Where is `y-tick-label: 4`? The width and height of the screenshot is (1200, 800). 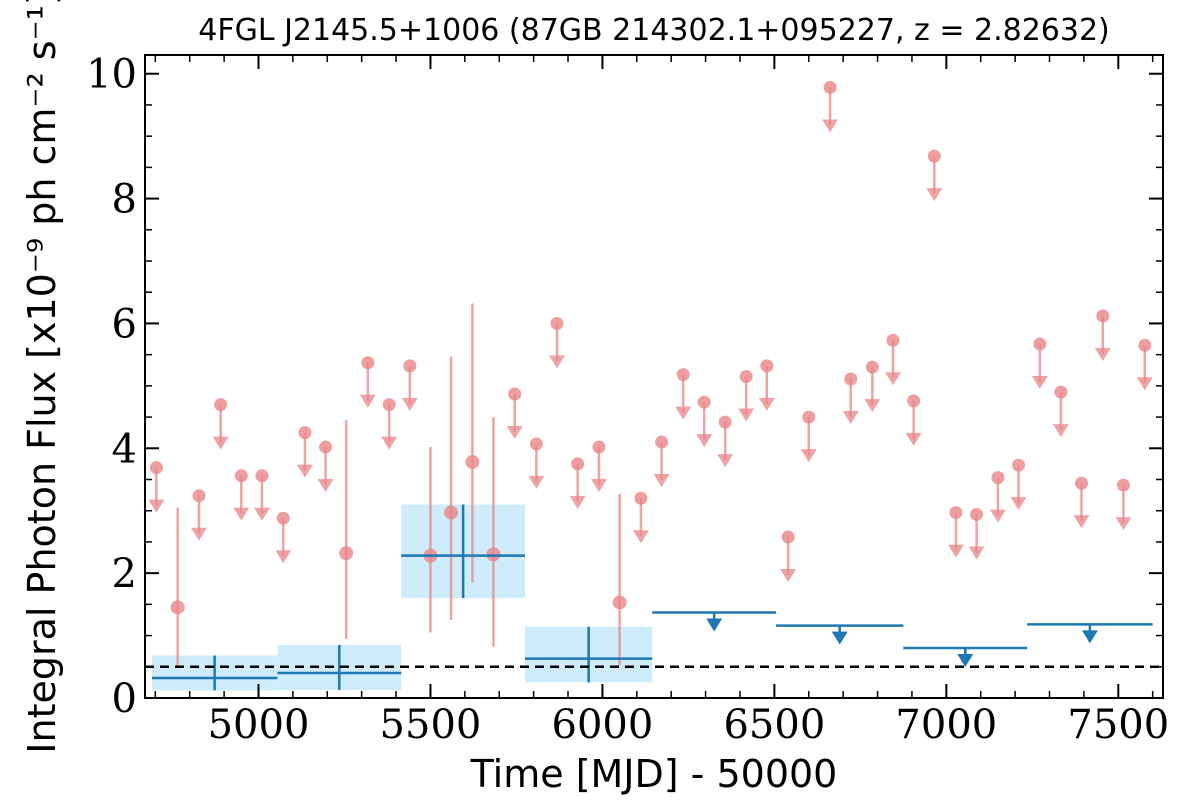 y-tick-label: 4 is located at coordinates (124, 449).